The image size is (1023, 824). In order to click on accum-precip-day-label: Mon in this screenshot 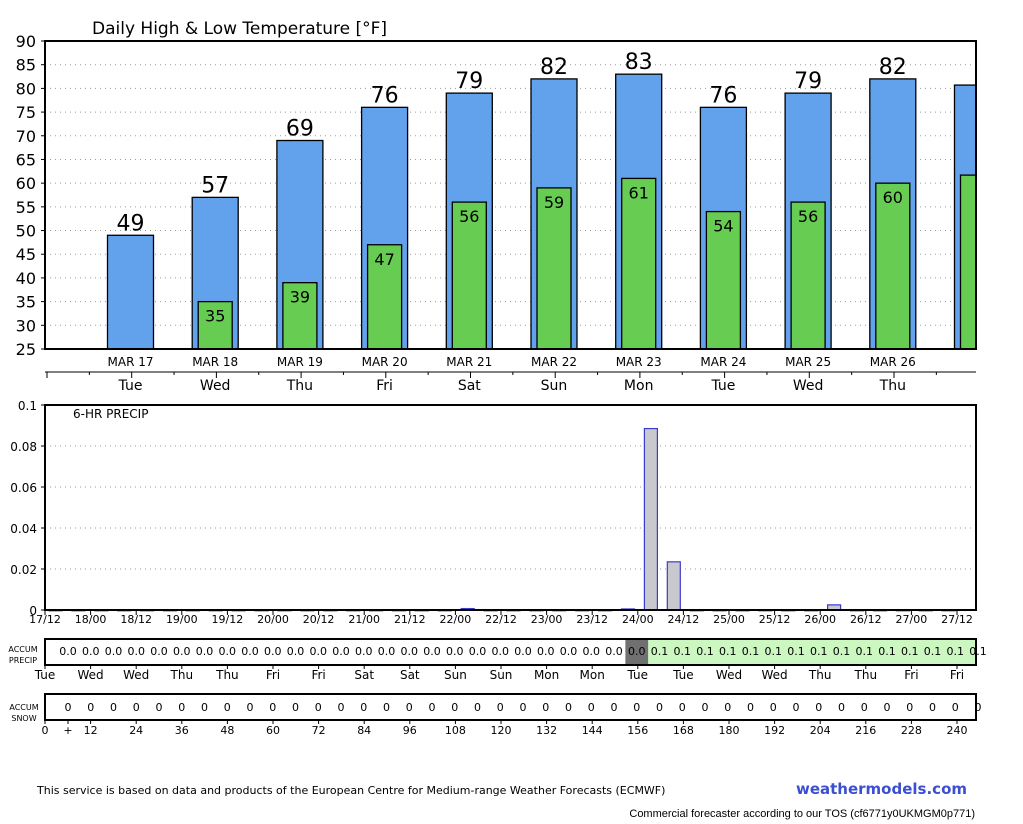, I will do `click(592, 675)`.